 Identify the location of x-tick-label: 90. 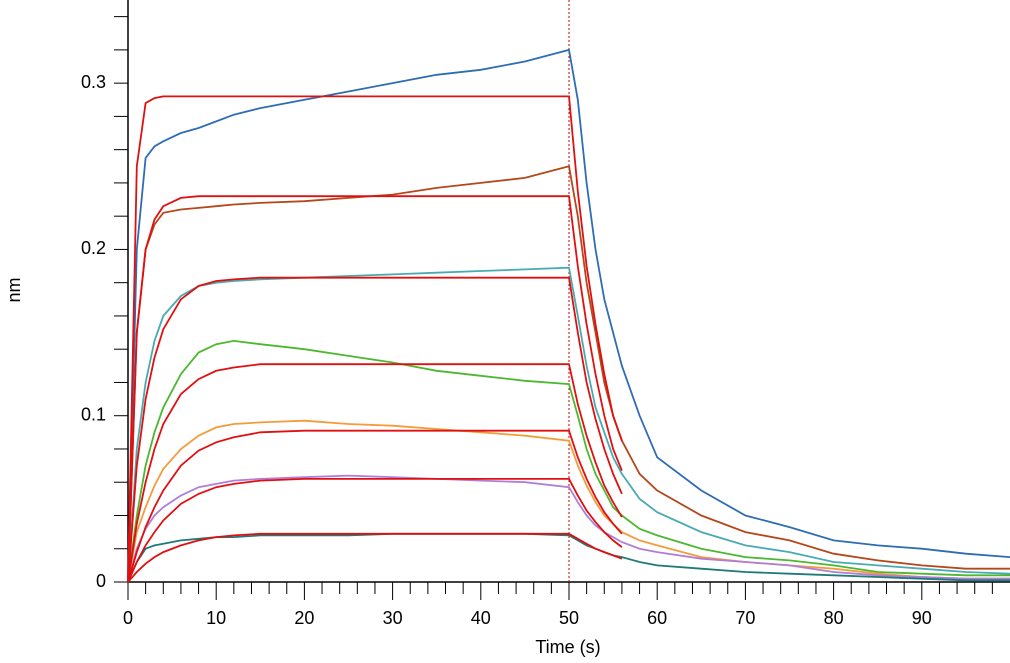
(922, 618).